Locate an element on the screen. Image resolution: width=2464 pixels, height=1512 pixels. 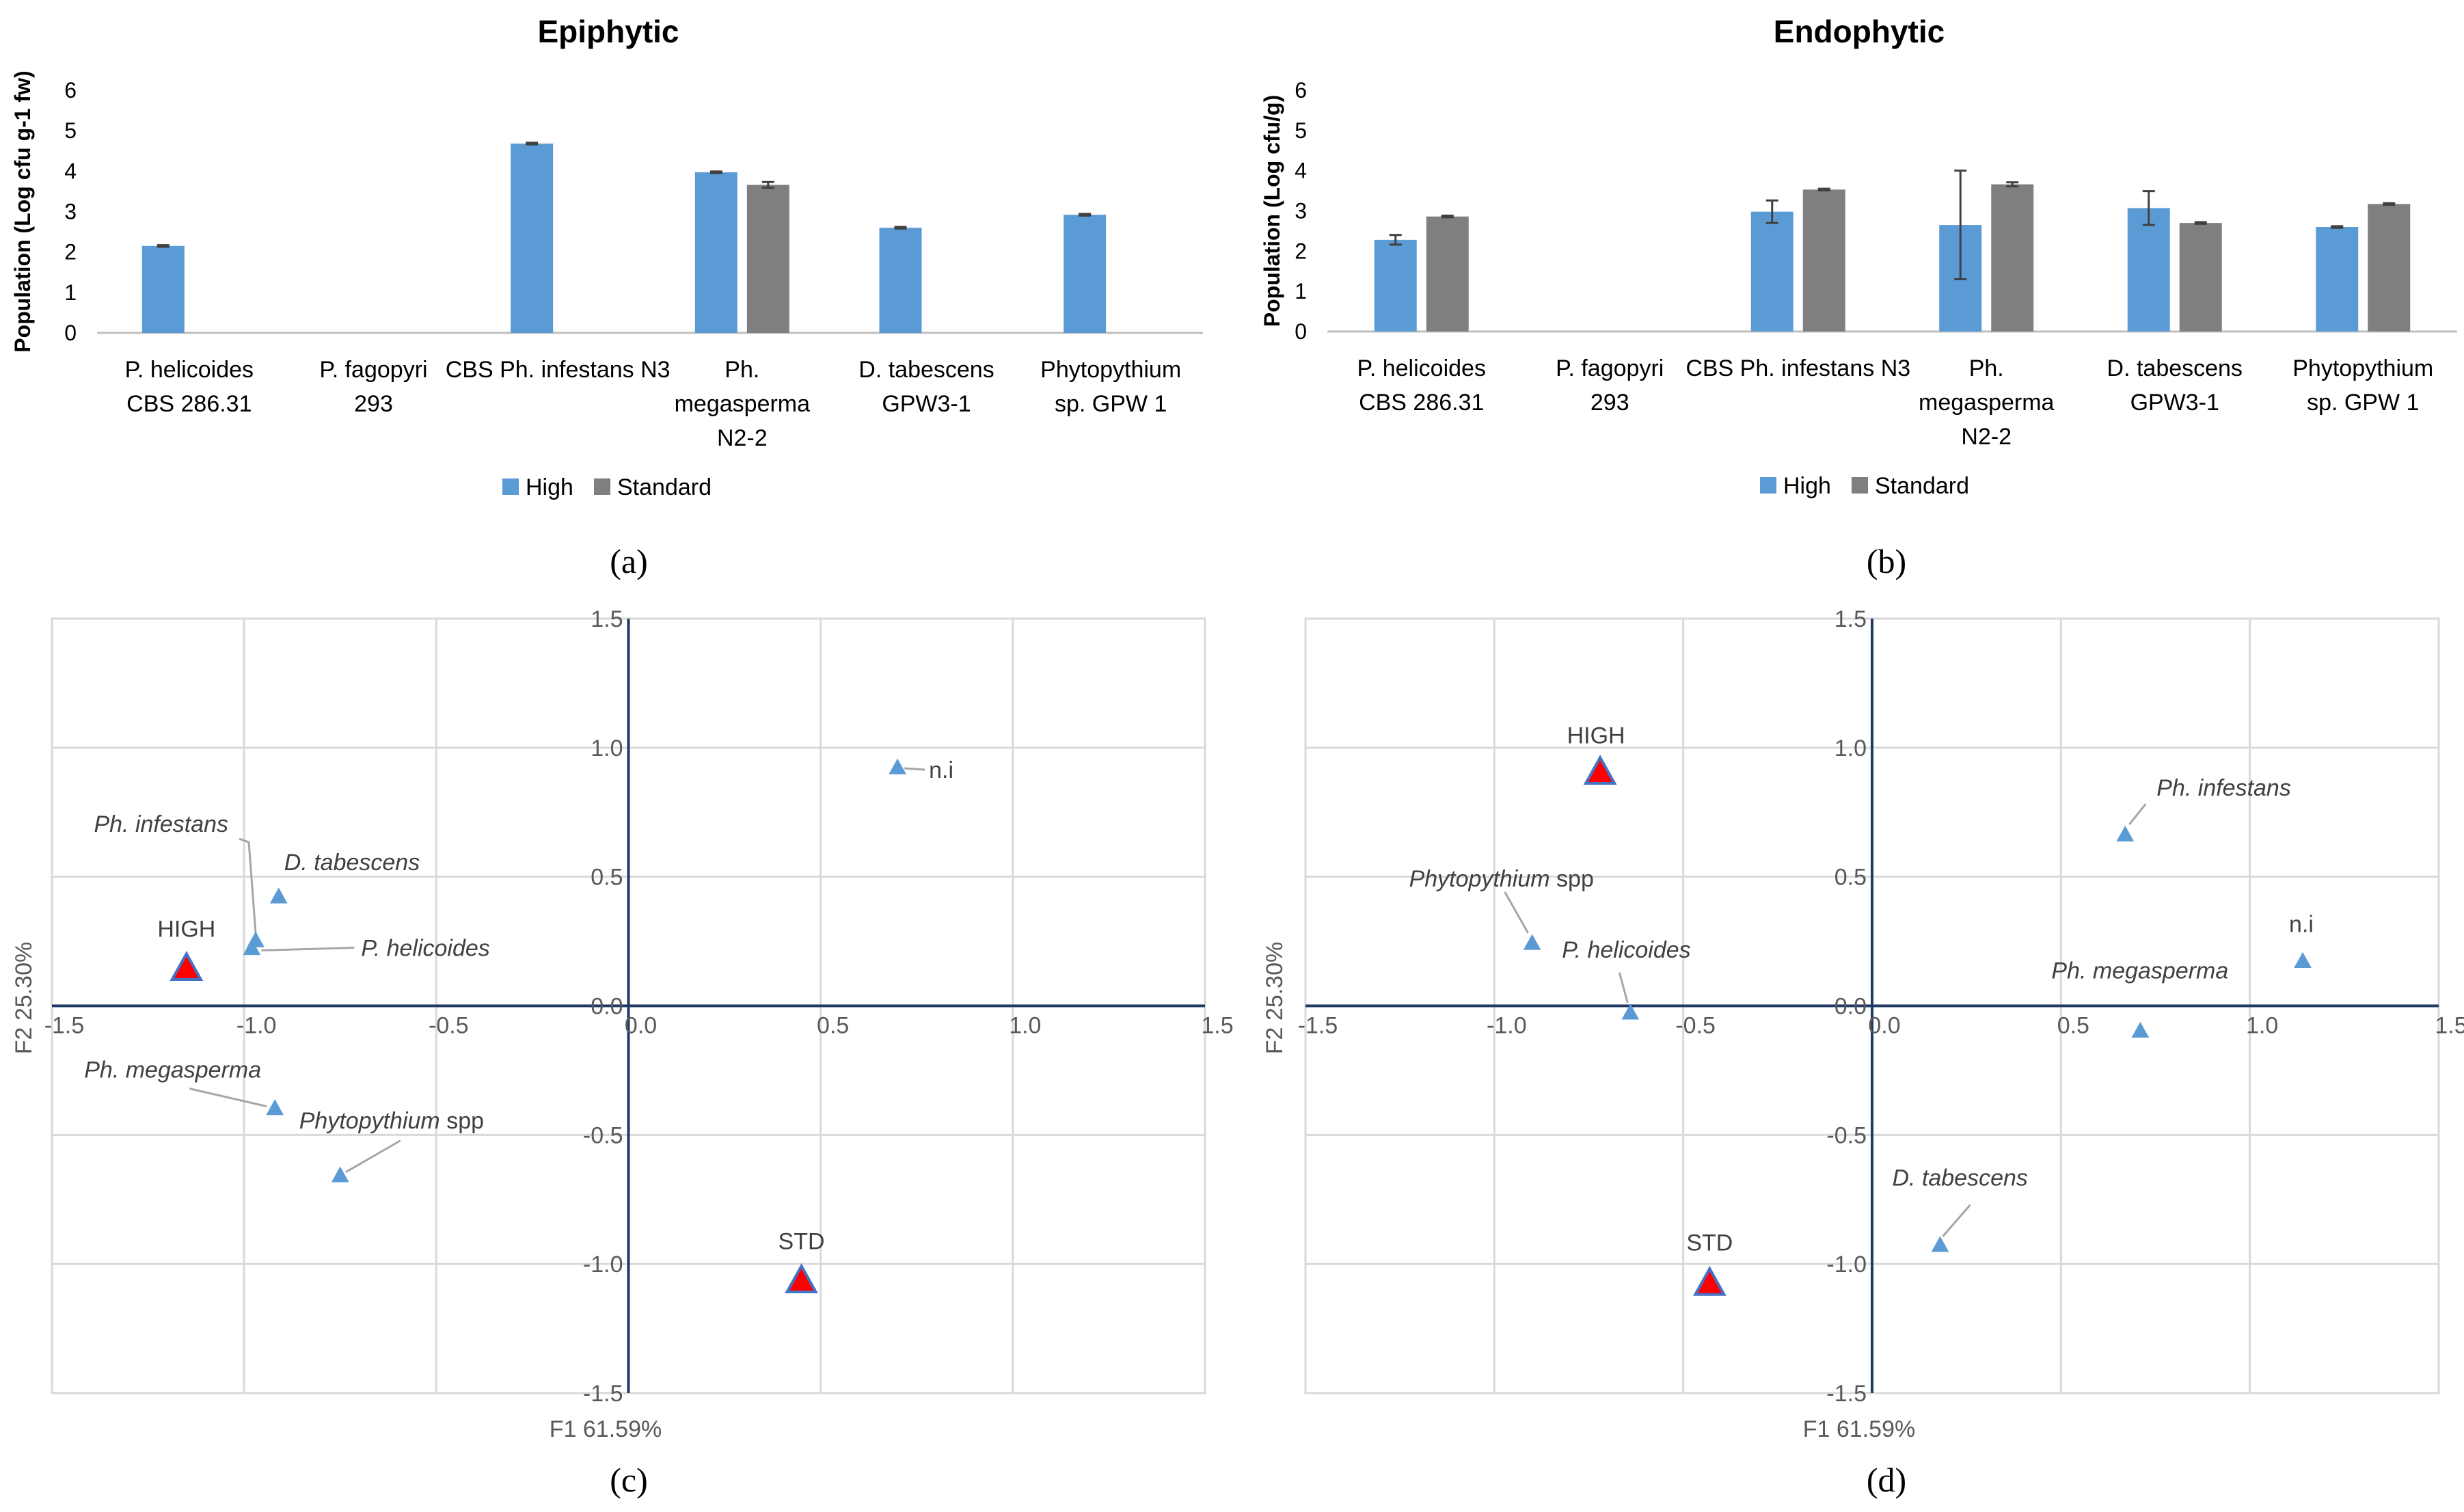
category-label: P. fagopyri is located at coordinates (1610, 368).